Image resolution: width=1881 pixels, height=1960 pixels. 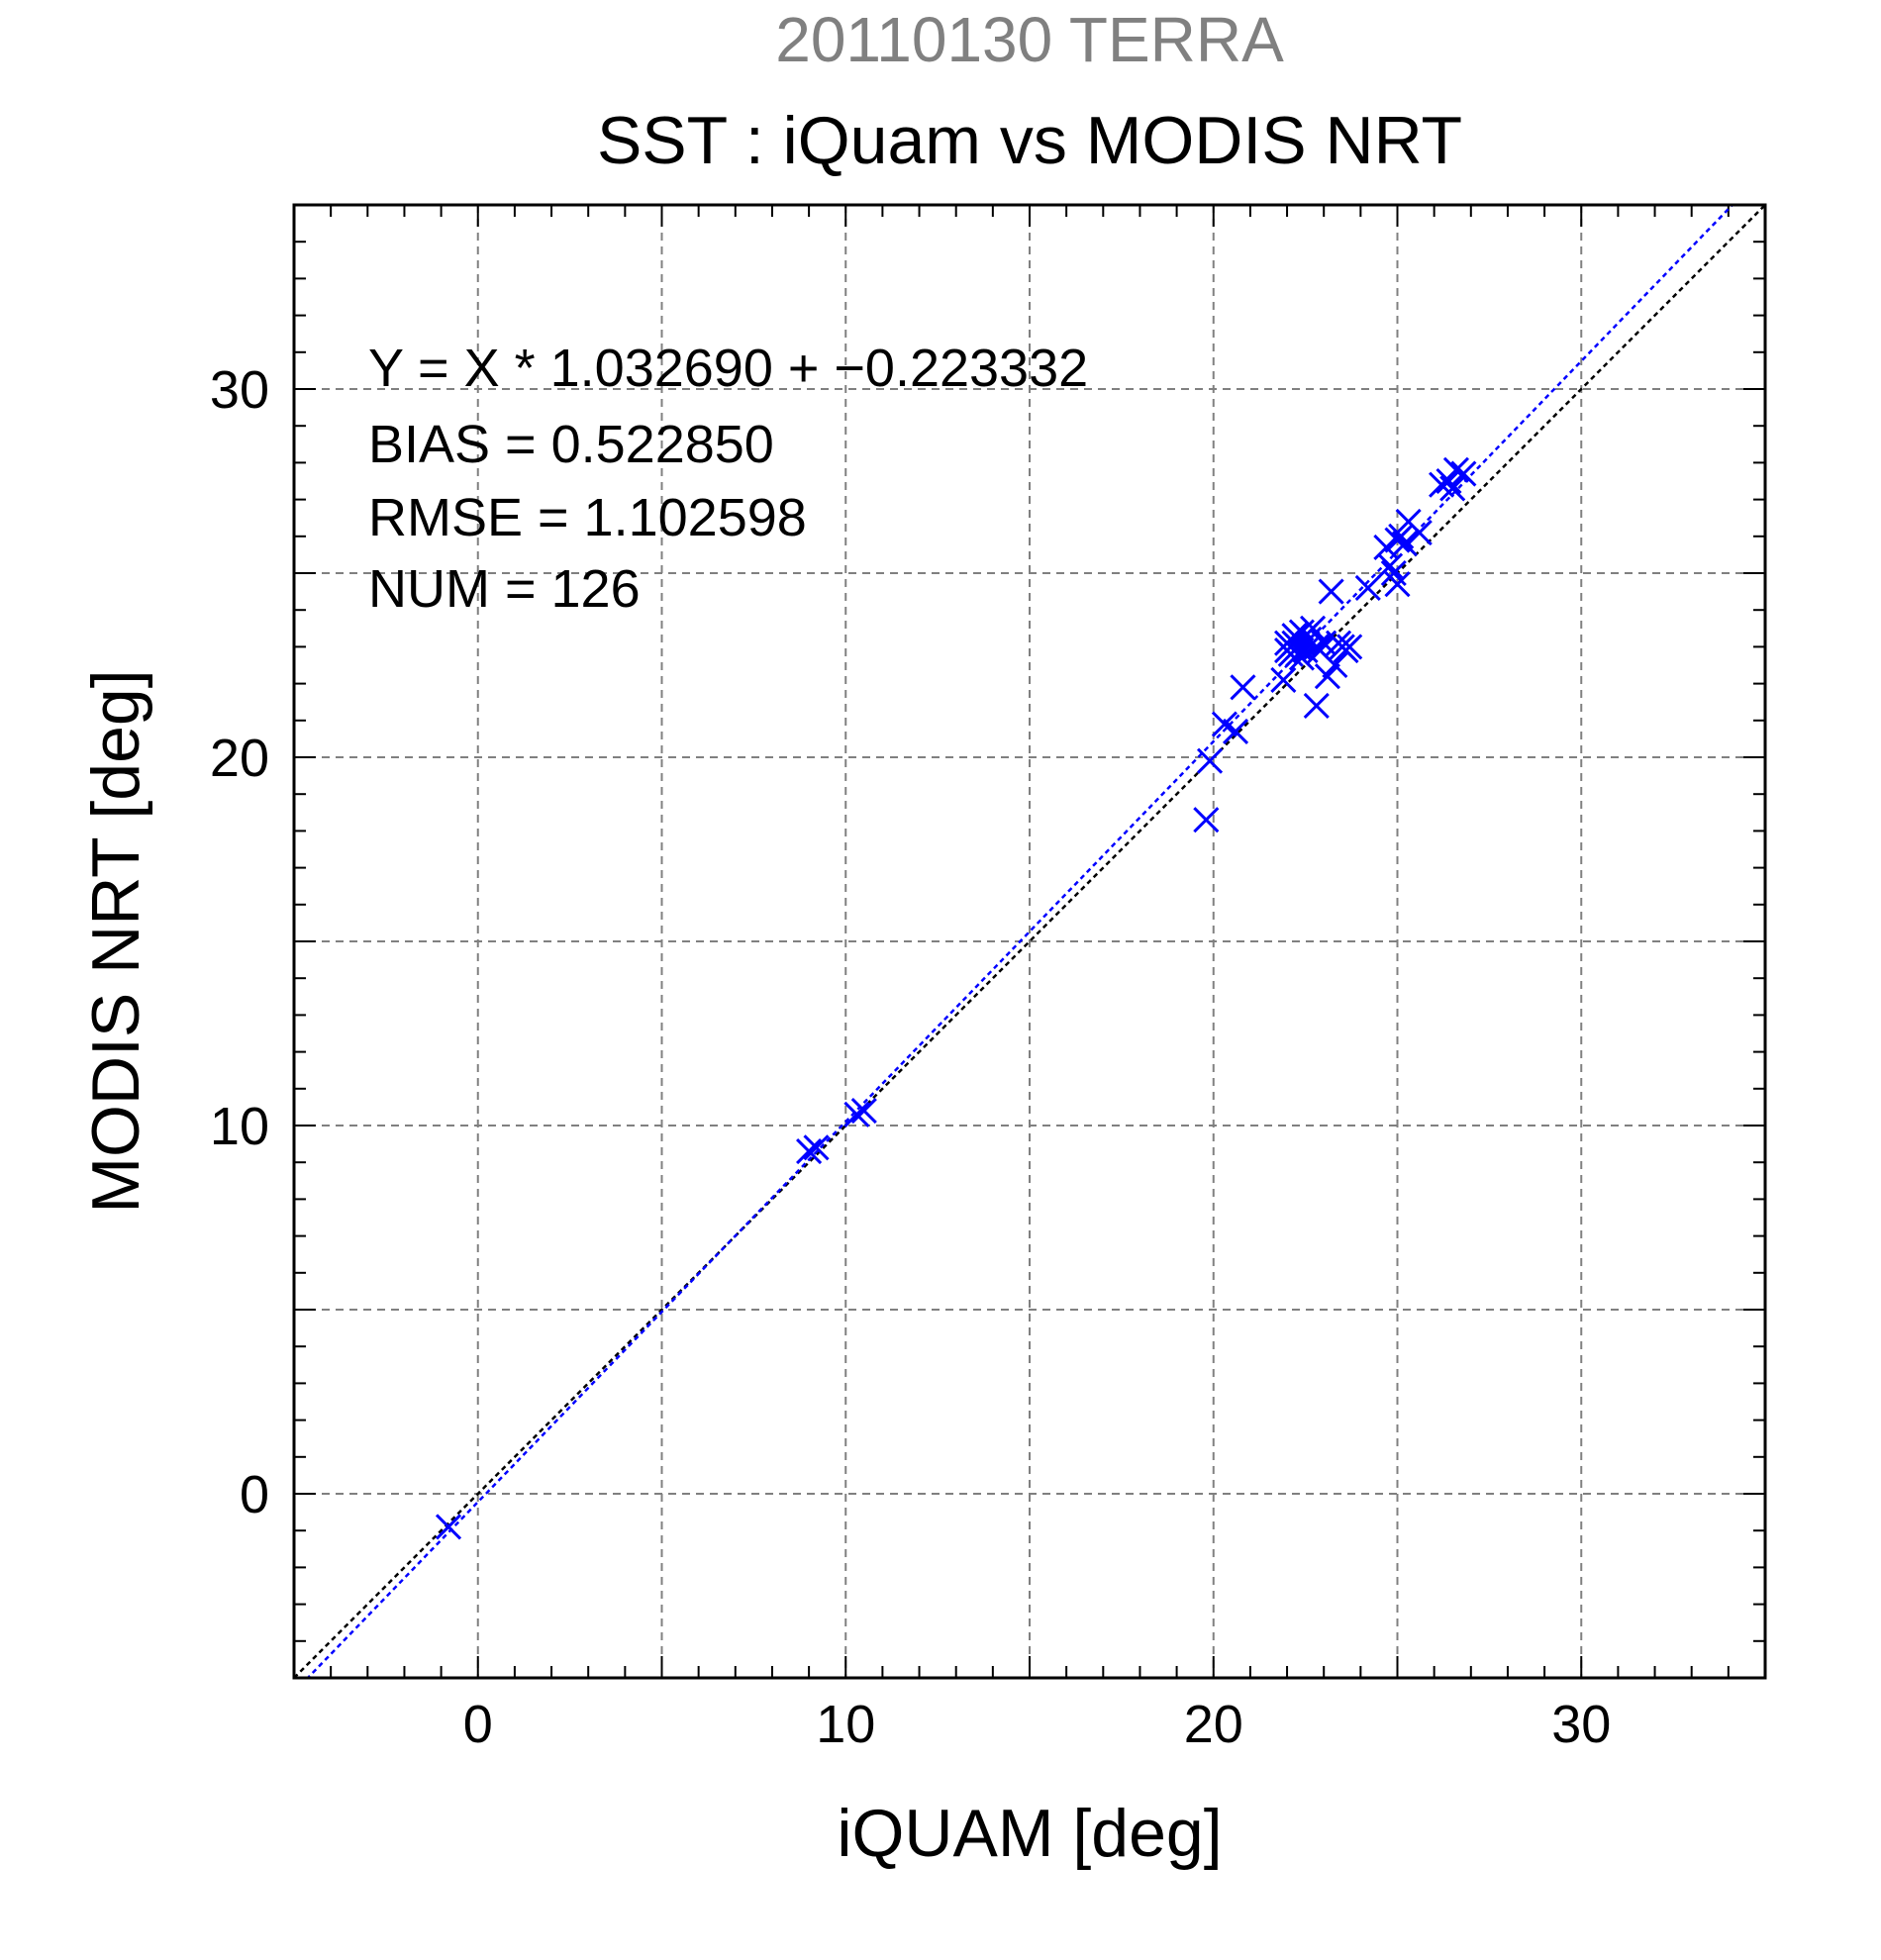 I want to click on x-tick-label: 0, so click(x=478, y=1724).